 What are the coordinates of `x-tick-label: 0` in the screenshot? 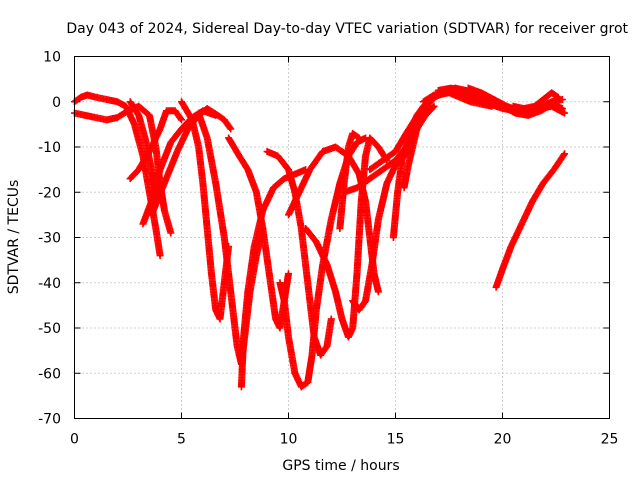 It's located at (74, 440).